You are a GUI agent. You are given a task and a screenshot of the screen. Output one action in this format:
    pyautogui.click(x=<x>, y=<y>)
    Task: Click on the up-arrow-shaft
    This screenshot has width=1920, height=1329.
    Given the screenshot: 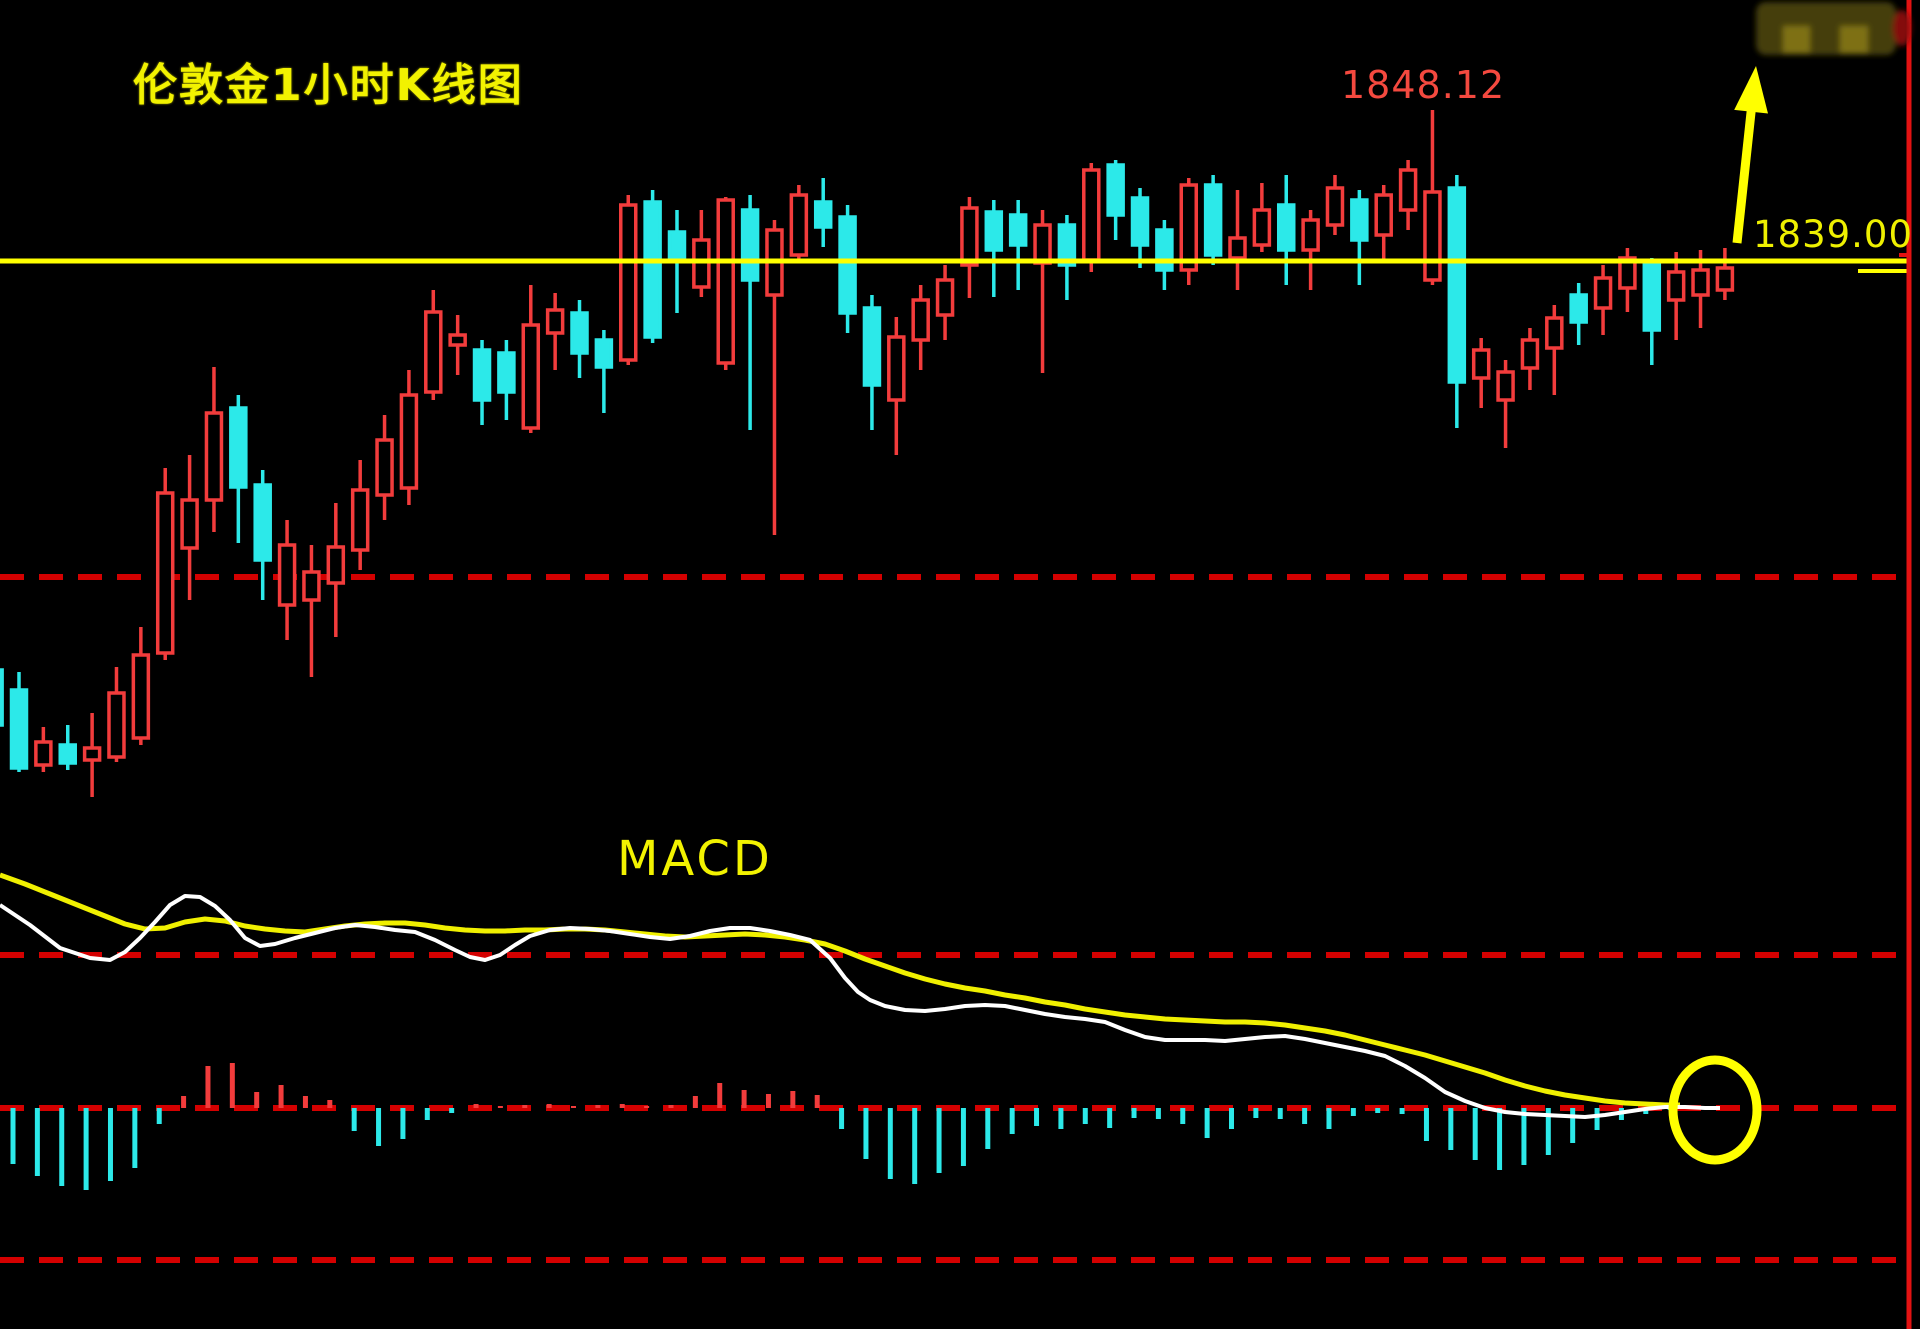 What is the action you would take?
    pyautogui.click(x=1744, y=174)
    